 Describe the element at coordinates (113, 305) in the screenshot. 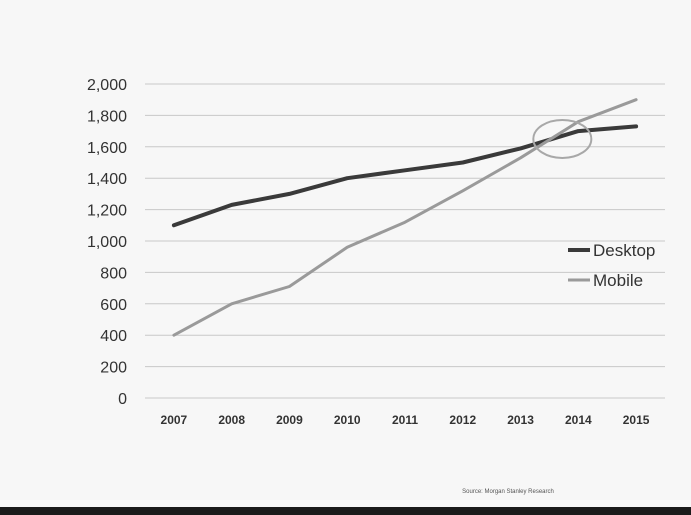

I see `y-tick-label: 600` at that location.